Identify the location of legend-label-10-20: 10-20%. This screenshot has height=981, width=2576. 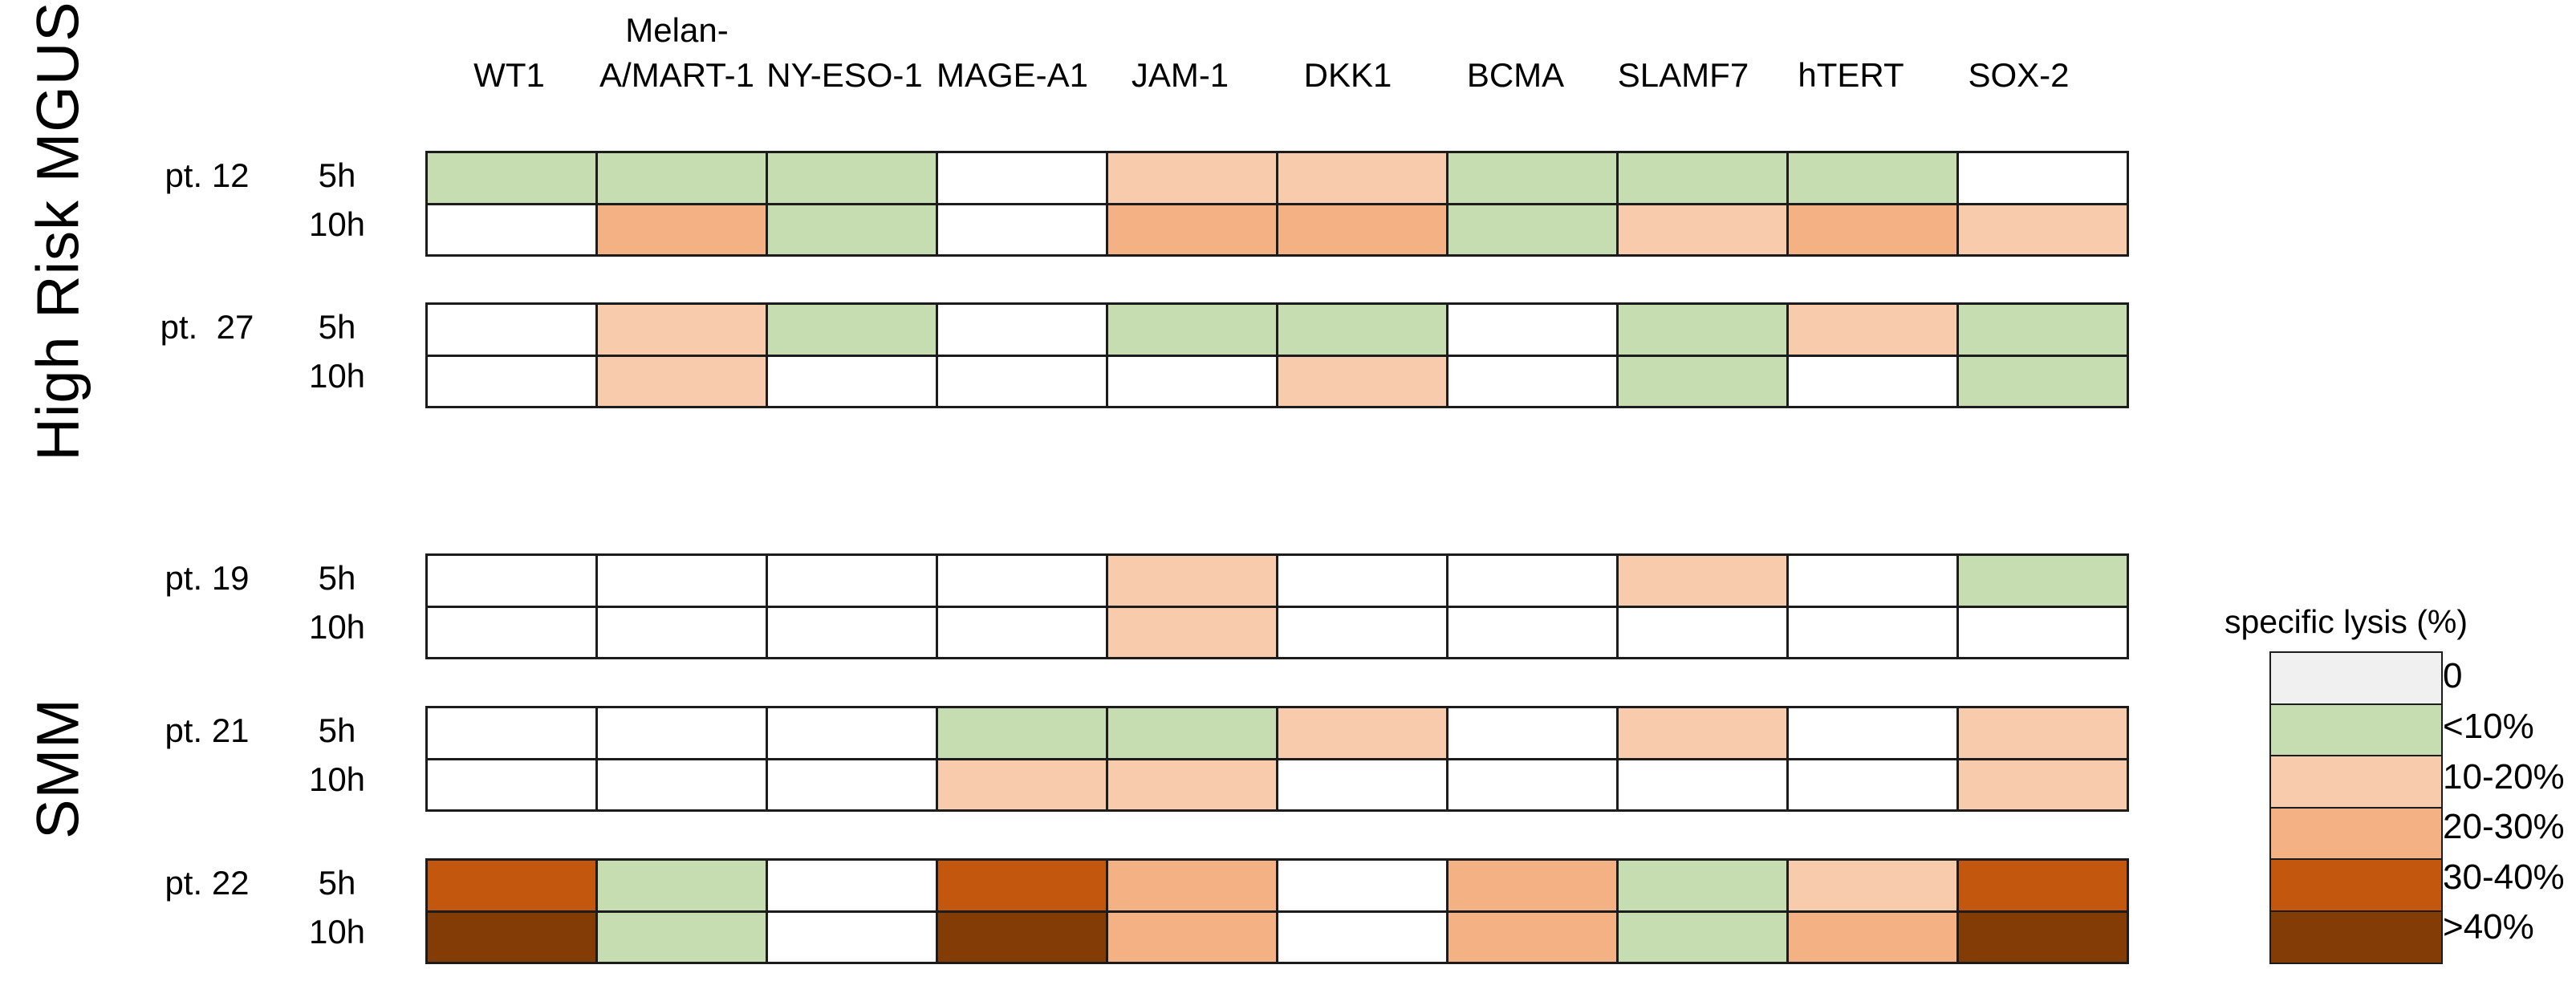
(2504, 776).